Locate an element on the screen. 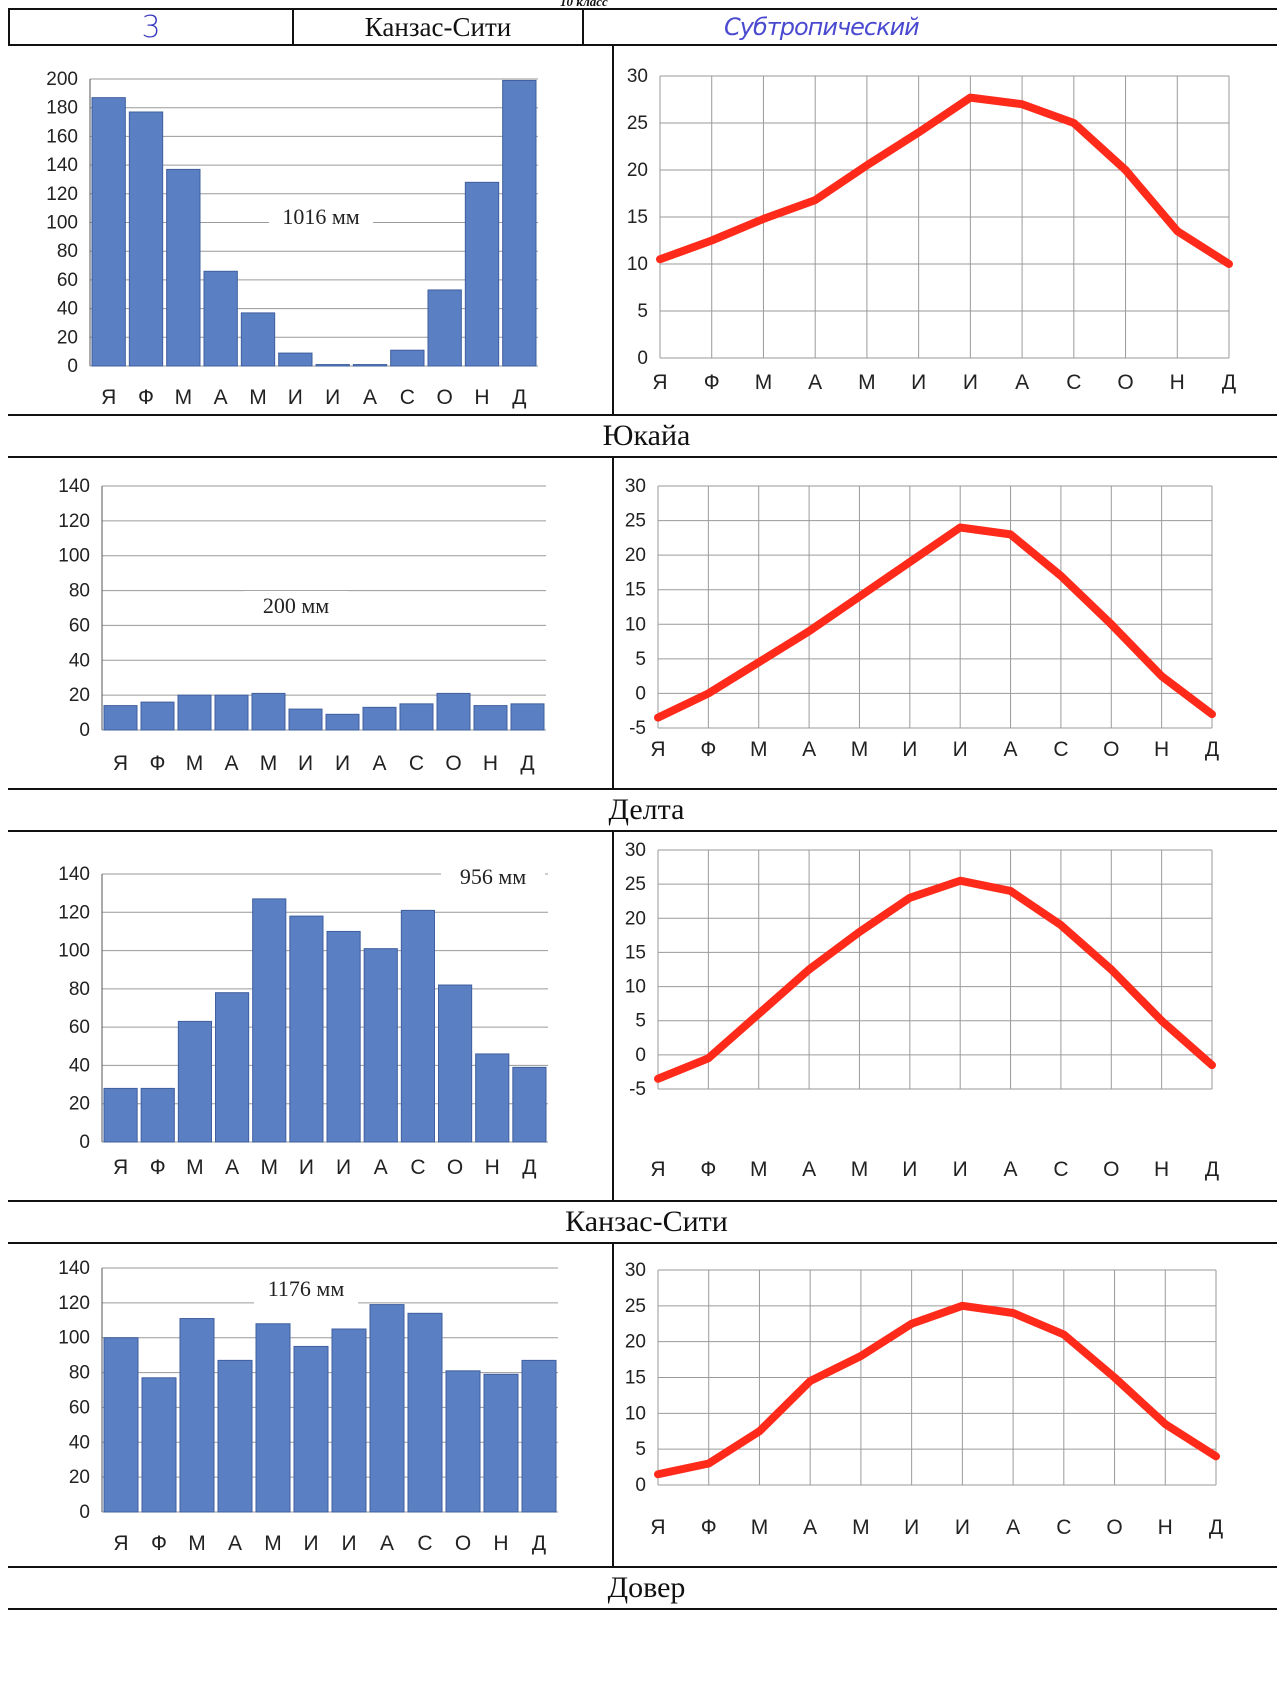 This screenshot has width=1277, height=1703. y-tick-label: 15 is located at coordinates (635, 590).